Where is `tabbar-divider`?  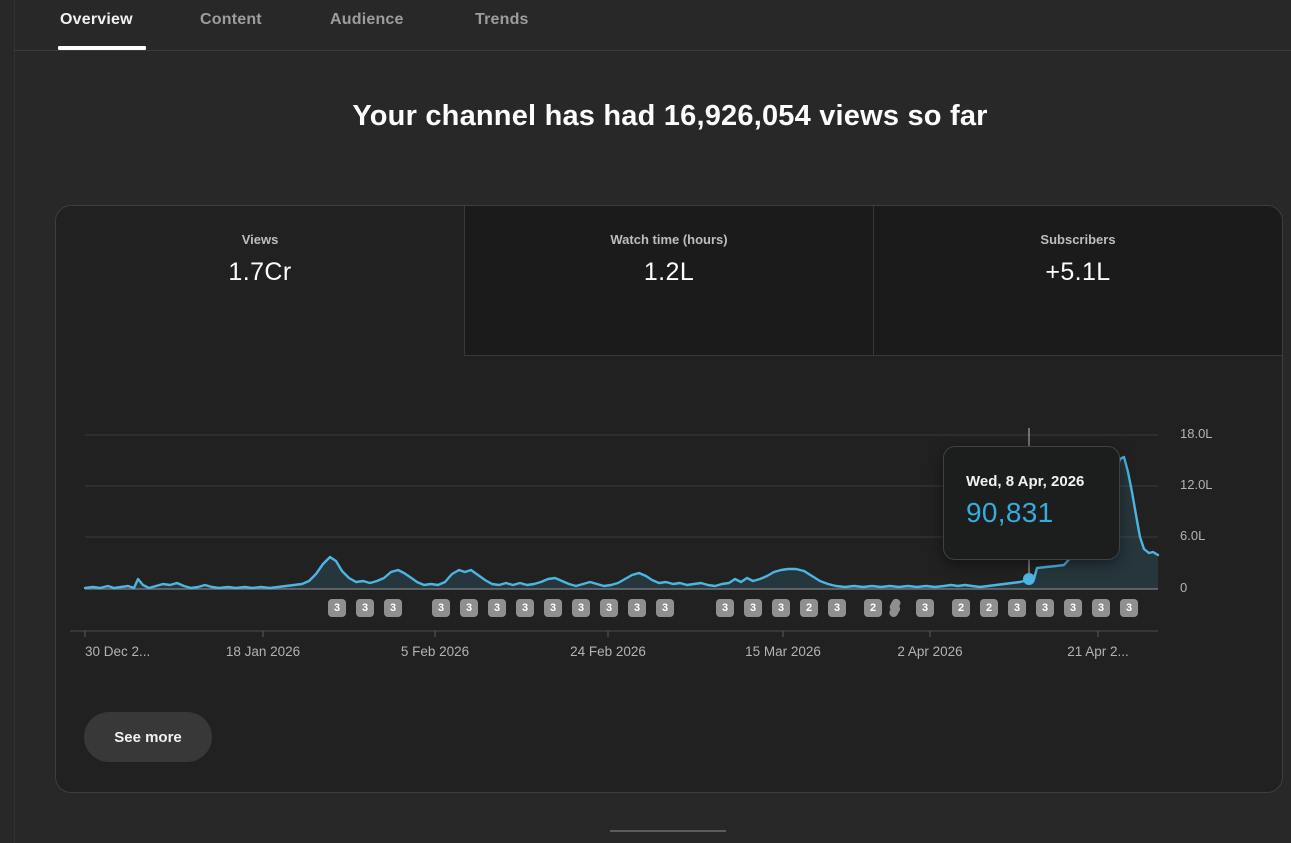 tabbar-divider is located at coordinates (652, 50).